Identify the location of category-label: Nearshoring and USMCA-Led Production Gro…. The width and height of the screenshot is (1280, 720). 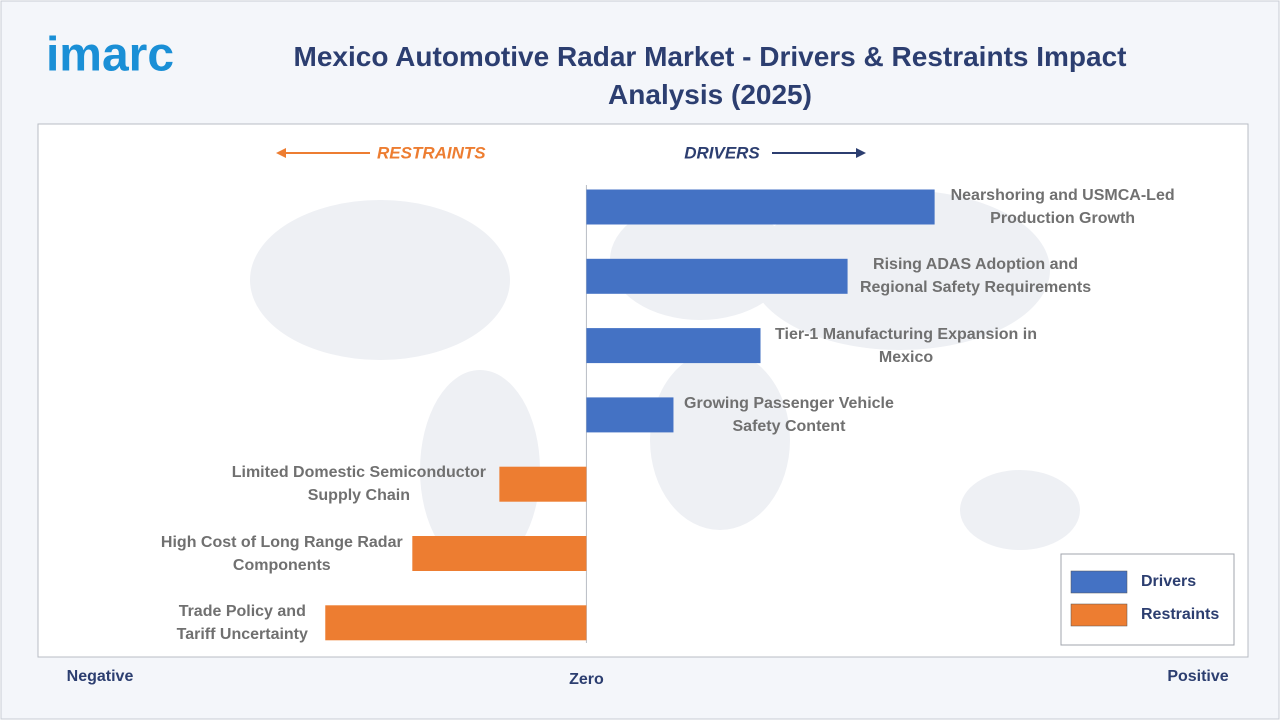
(1062, 207).